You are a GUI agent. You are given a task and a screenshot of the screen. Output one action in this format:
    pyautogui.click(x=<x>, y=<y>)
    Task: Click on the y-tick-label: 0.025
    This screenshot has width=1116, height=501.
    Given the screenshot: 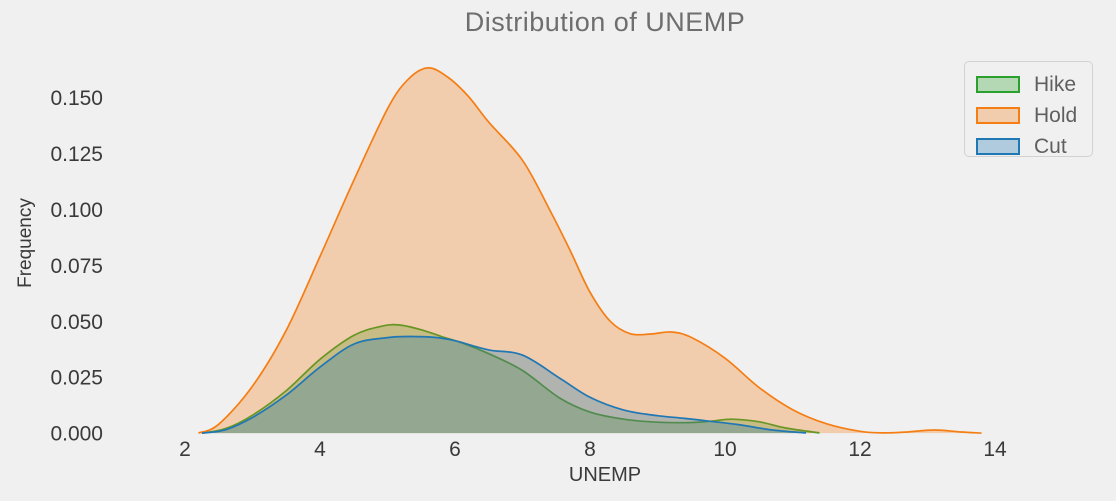 What is the action you would take?
    pyautogui.click(x=76, y=378)
    